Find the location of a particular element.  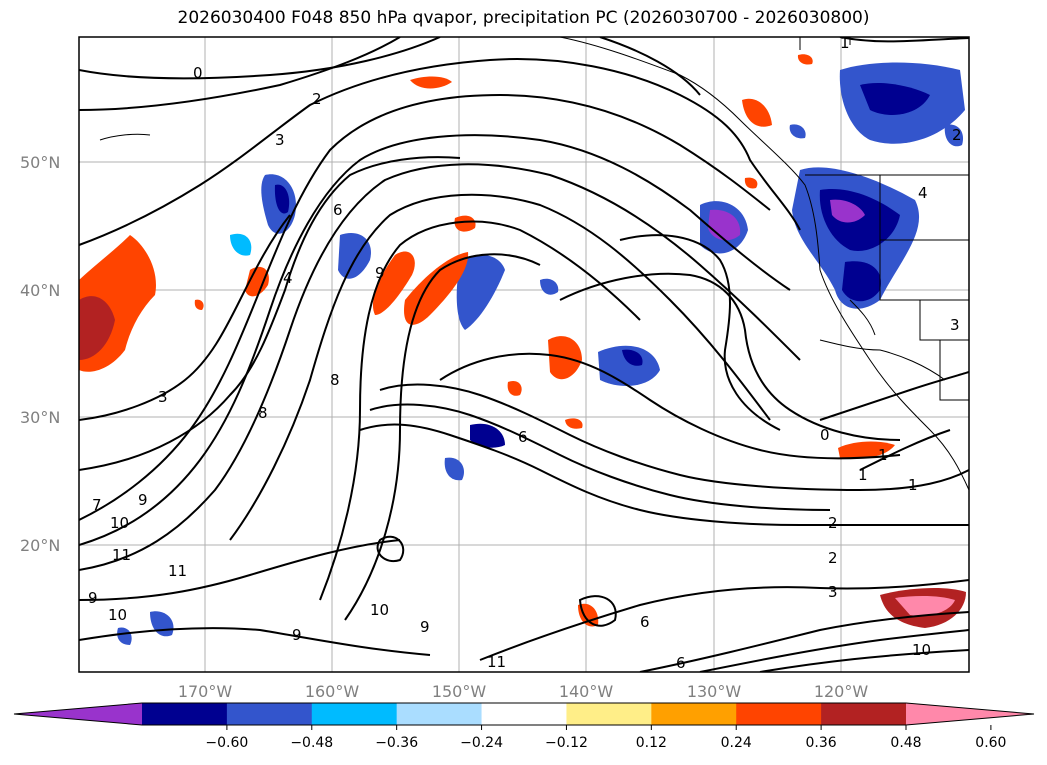

colorbar-tick-label: 0.36 is located at coordinates (821, 743).